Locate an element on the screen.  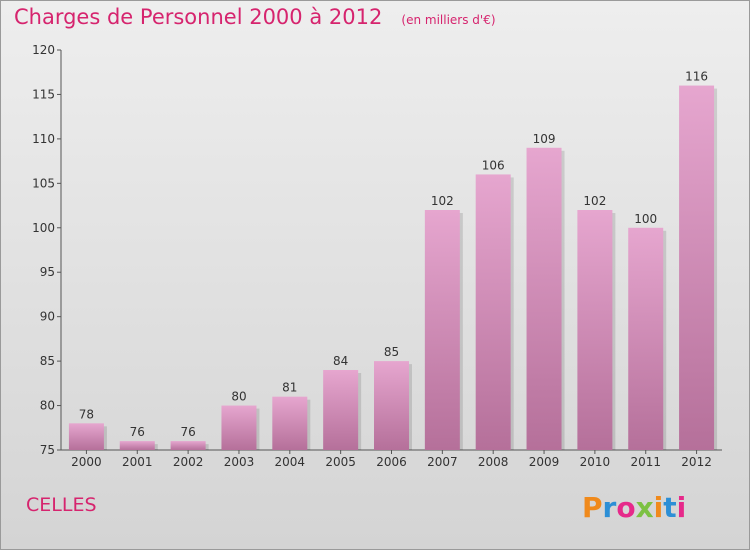
x-tick-label: 2000 is located at coordinates (86, 462).